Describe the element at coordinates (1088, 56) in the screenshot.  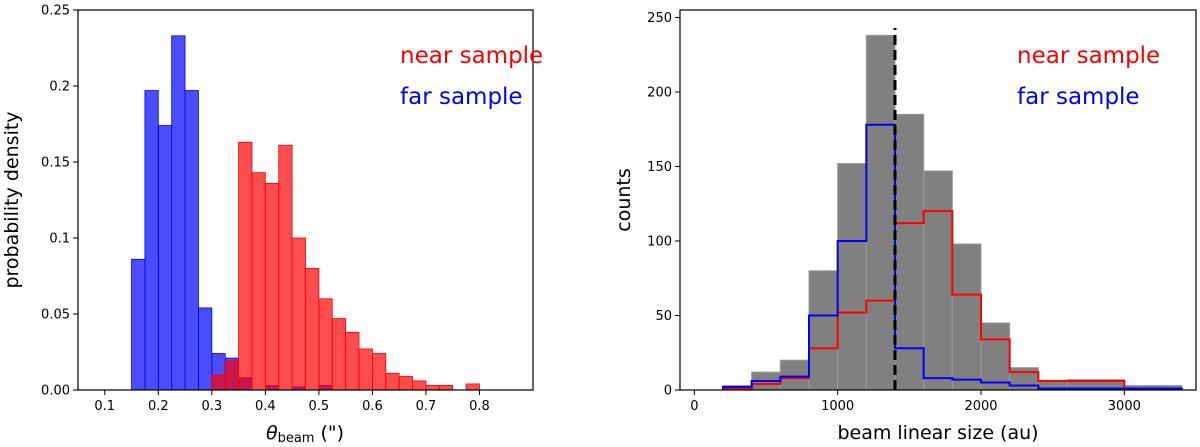
I see `right-legend-near-sample: near sample` at that location.